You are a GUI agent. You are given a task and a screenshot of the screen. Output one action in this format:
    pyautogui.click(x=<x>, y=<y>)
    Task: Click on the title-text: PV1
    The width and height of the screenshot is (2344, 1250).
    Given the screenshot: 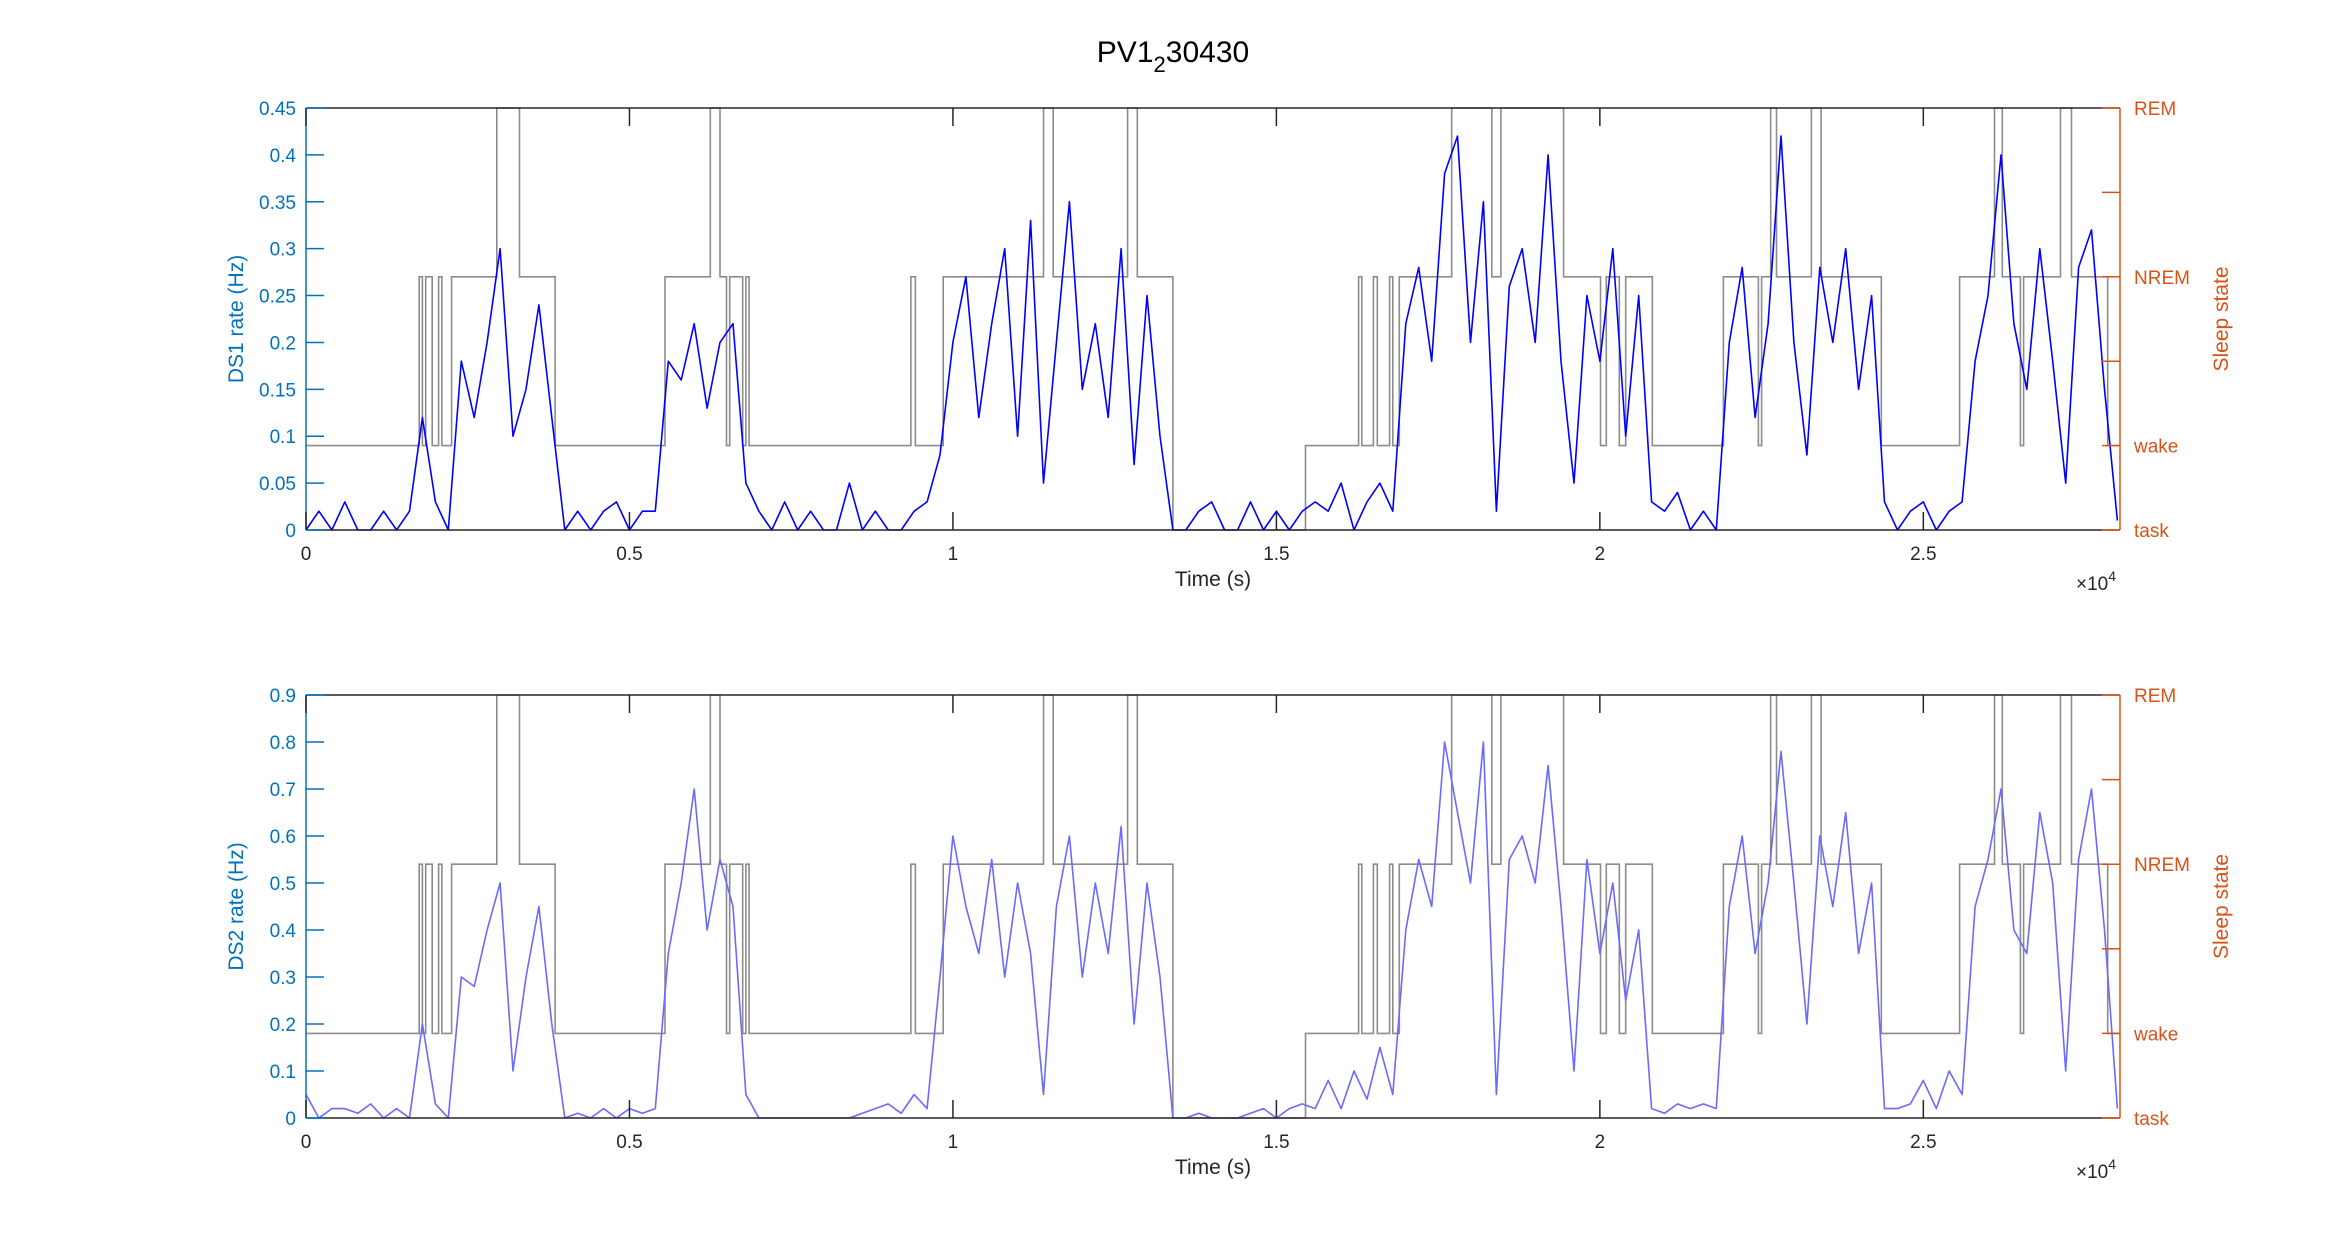 What is the action you would take?
    pyautogui.click(x=1125, y=52)
    